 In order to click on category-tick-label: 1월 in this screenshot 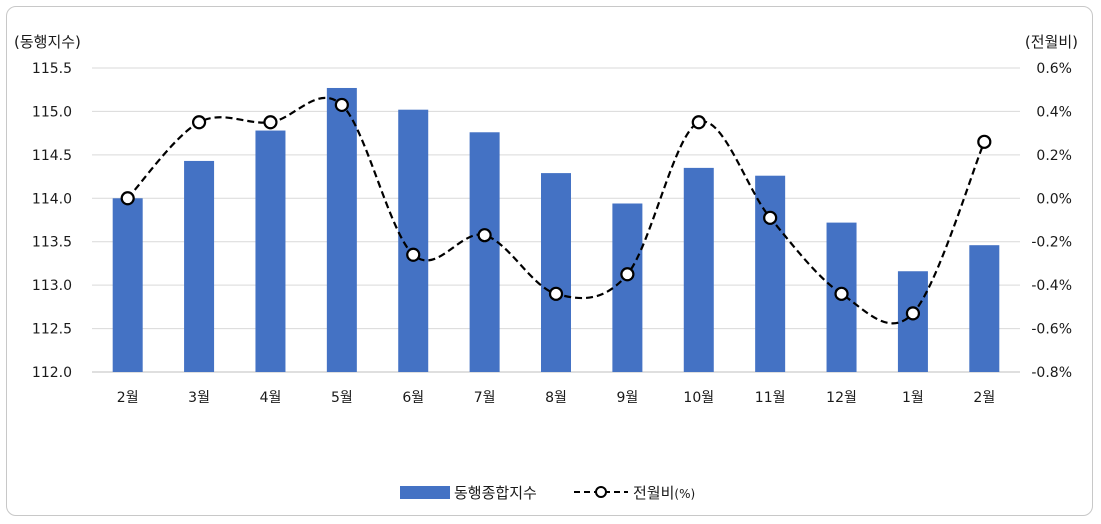, I will do `click(913, 398)`.